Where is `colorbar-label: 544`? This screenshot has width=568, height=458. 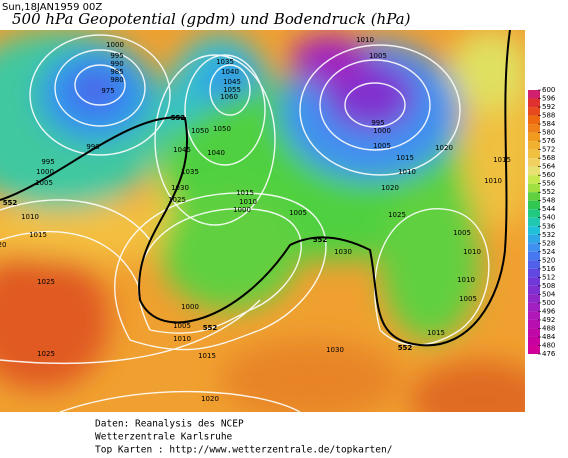
colorbar-label: 544 is located at coordinates (549, 209).